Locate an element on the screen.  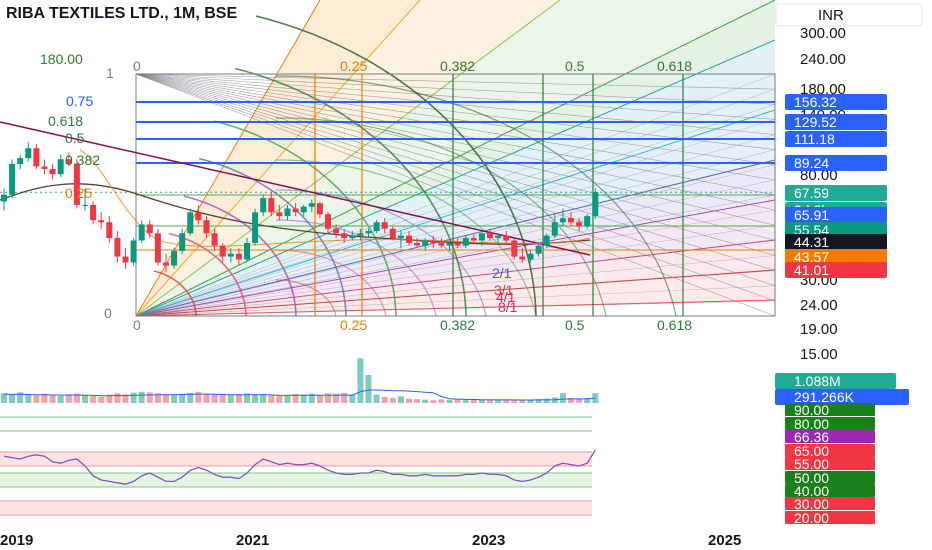
x-tick-label: 2019 is located at coordinates (16, 540).